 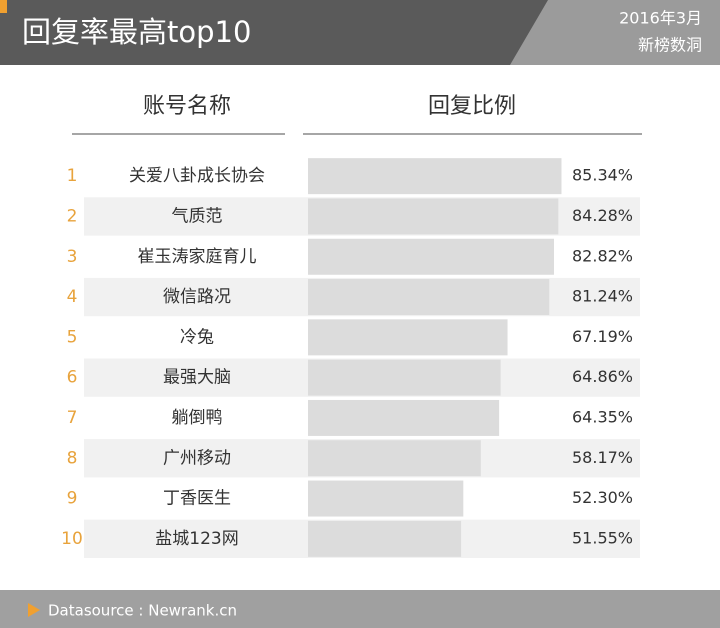 What do you see at coordinates (602, 416) in the screenshot?
I see `value-label: 64.35%` at bounding box center [602, 416].